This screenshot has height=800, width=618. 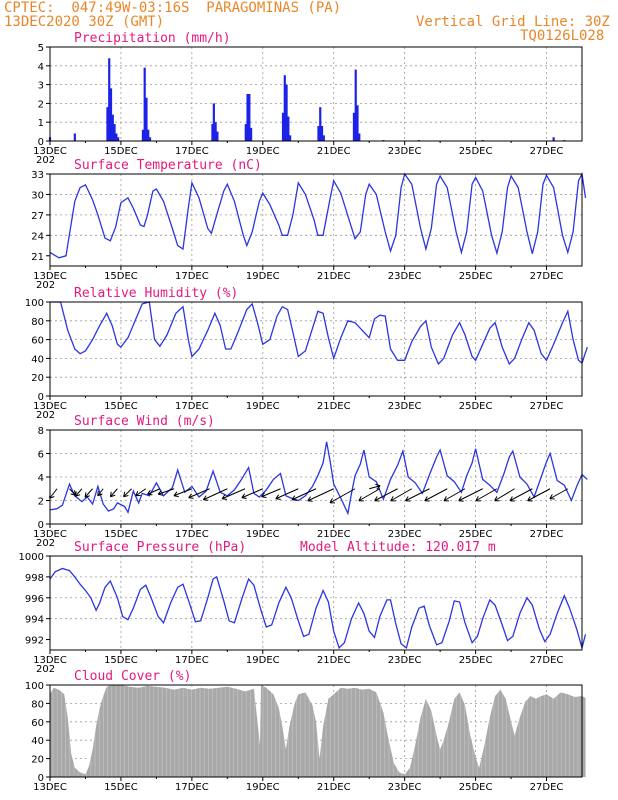 I want to click on temp-year-stub: 202, so click(x=45, y=285).